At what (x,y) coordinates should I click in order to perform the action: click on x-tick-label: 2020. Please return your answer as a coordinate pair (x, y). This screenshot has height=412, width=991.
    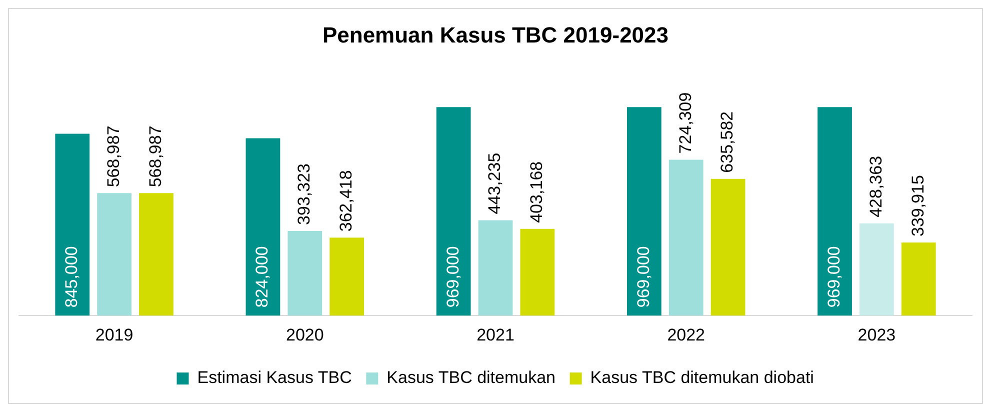
    Looking at the image, I should click on (305, 334).